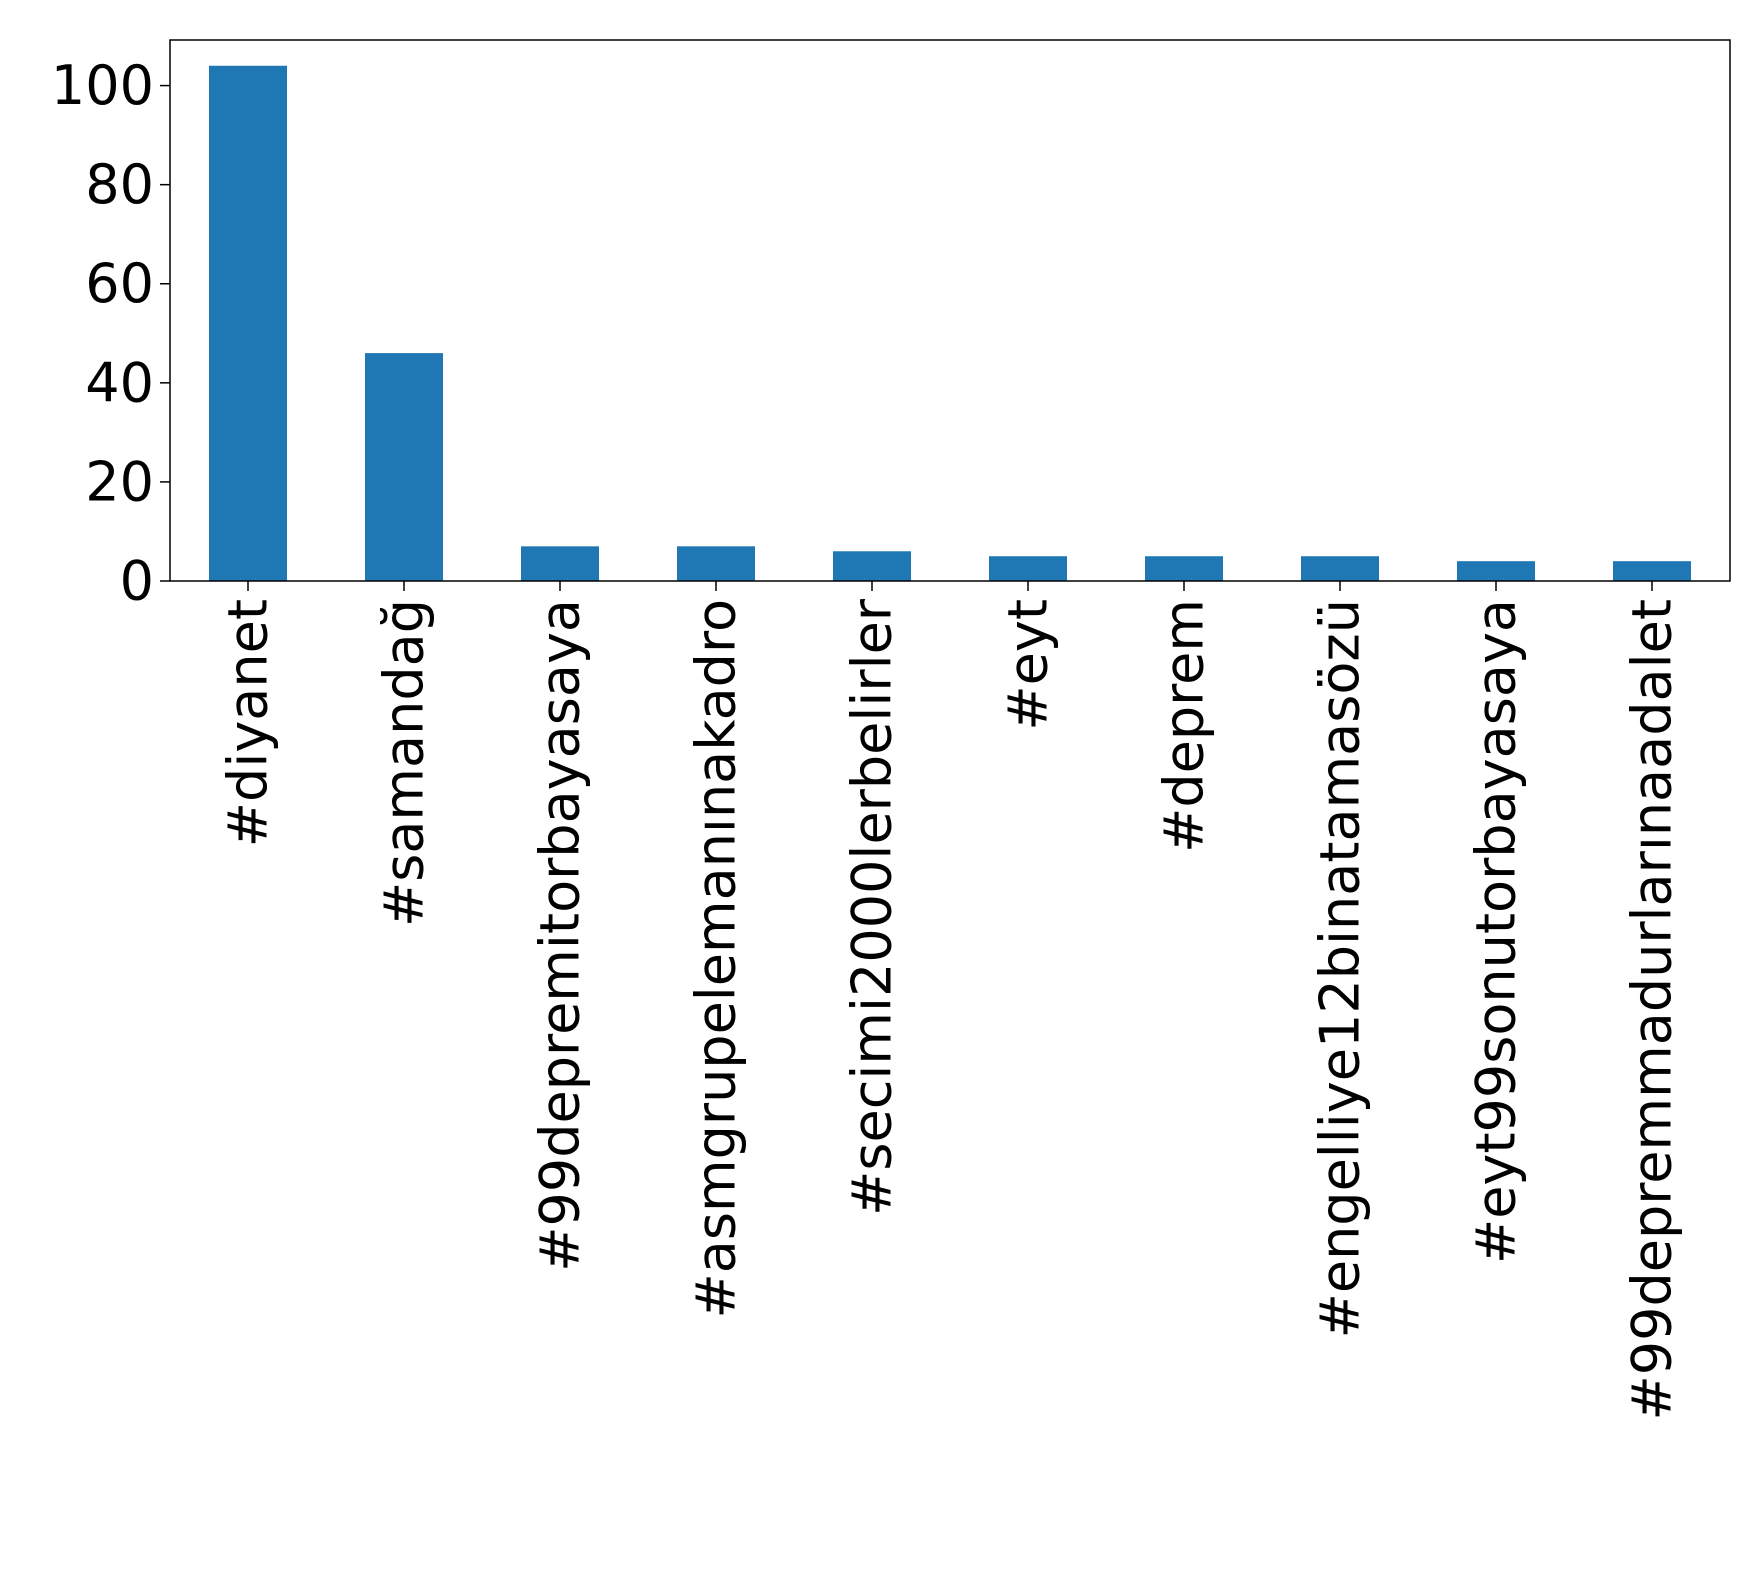  What do you see at coordinates (404, 763) in the screenshot?
I see `x-tick-label-2: #samandağ` at bounding box center [404, 763].